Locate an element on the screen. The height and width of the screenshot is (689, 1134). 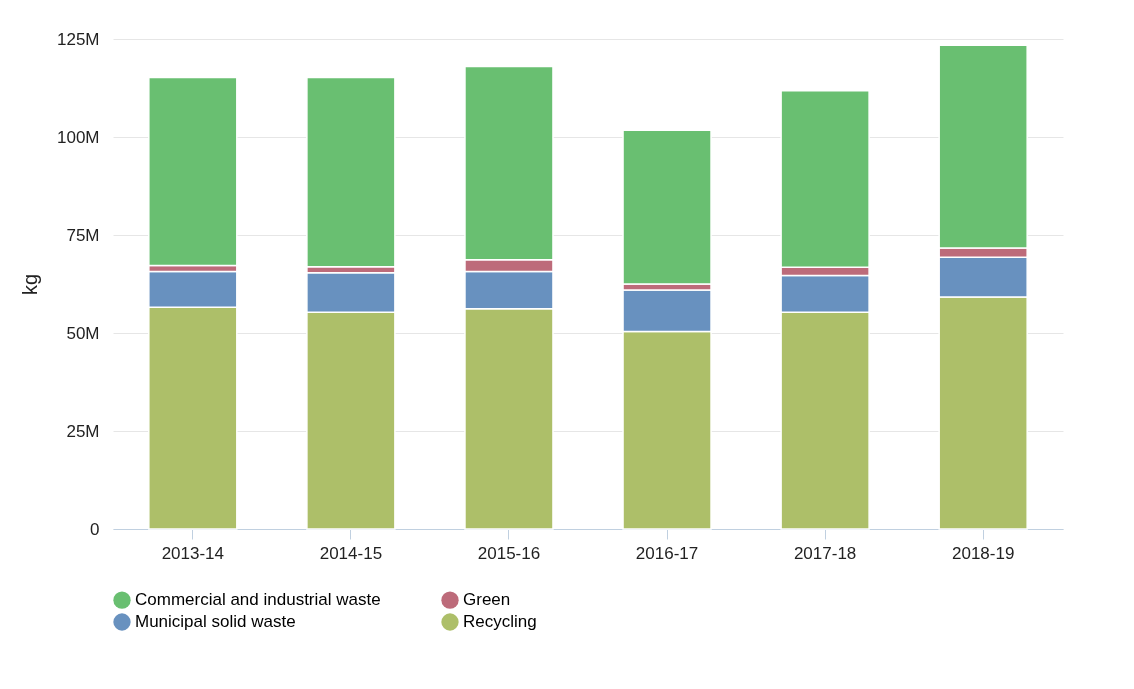
y-tick-label: 100M is located at coordinates (78, 137).